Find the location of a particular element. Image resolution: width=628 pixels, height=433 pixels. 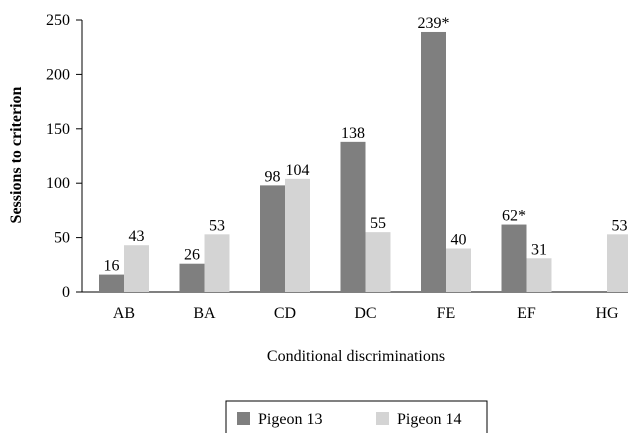

data-label-pigeon-14-ba: 53 is located at coordinates (217, 225).